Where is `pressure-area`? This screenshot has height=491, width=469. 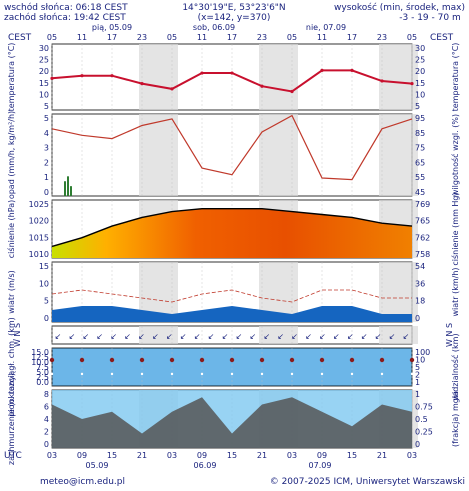
pressure-area is located at coordinates (232, 233).